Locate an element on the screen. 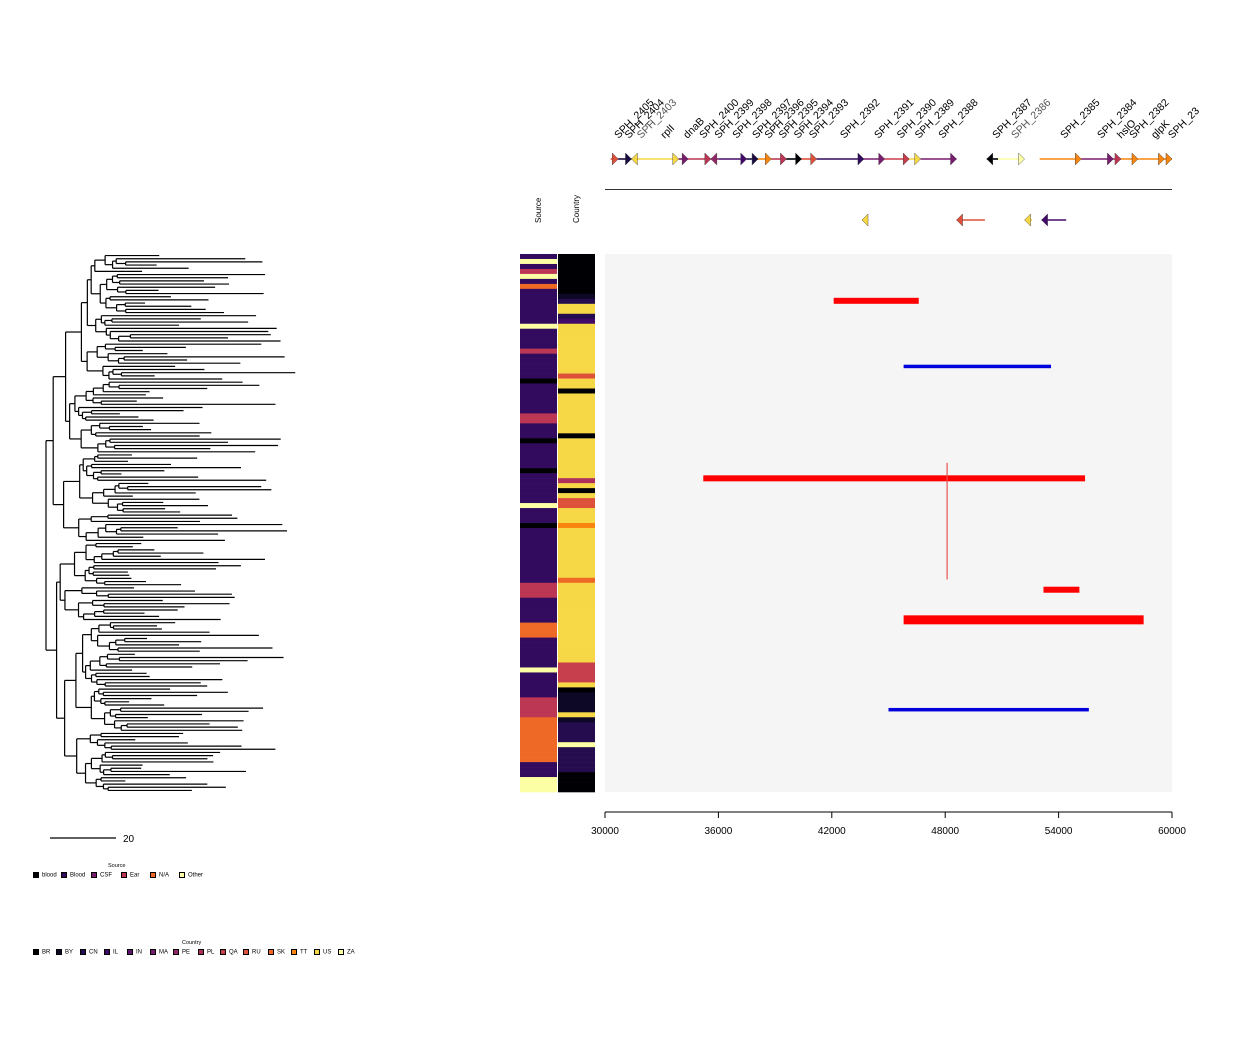  source-legend-title: Source is located at coordinates (117, 866).